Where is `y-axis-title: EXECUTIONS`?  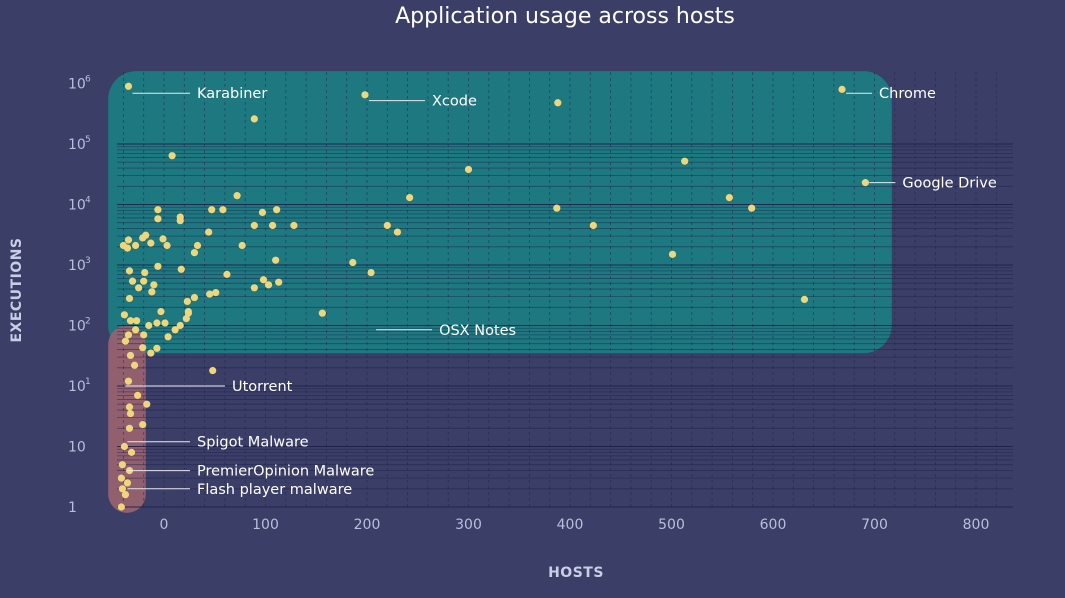
y-axis-title: EXECUTIONS is located at coordinates (17, 289).